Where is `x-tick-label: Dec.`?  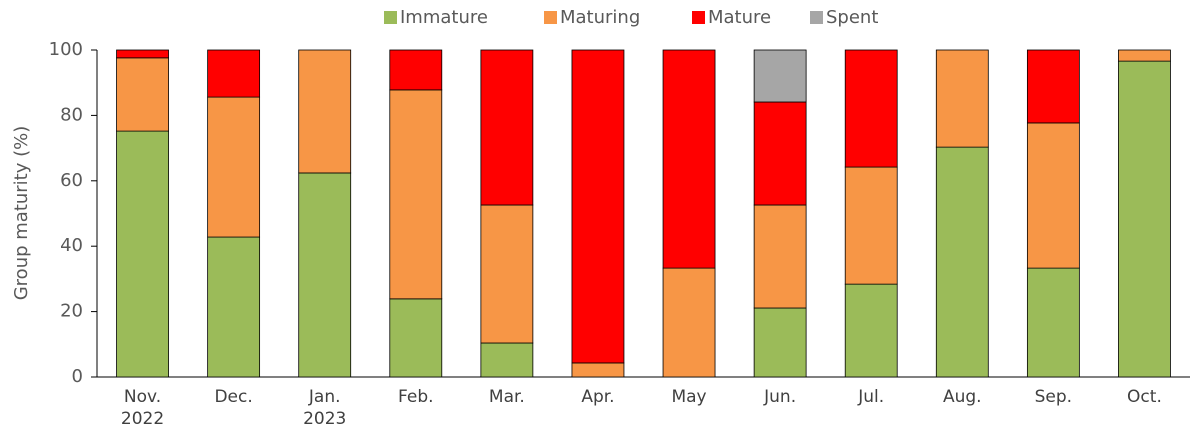
x-tick-label: Dec. is located at coordinates (233, 397).